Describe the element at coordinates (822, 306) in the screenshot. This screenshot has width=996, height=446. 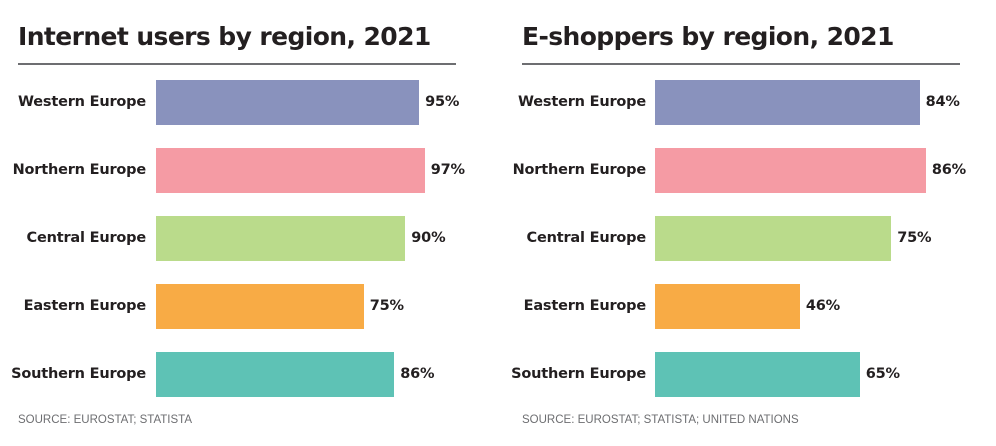
I see `value-label: 46%` at that location.